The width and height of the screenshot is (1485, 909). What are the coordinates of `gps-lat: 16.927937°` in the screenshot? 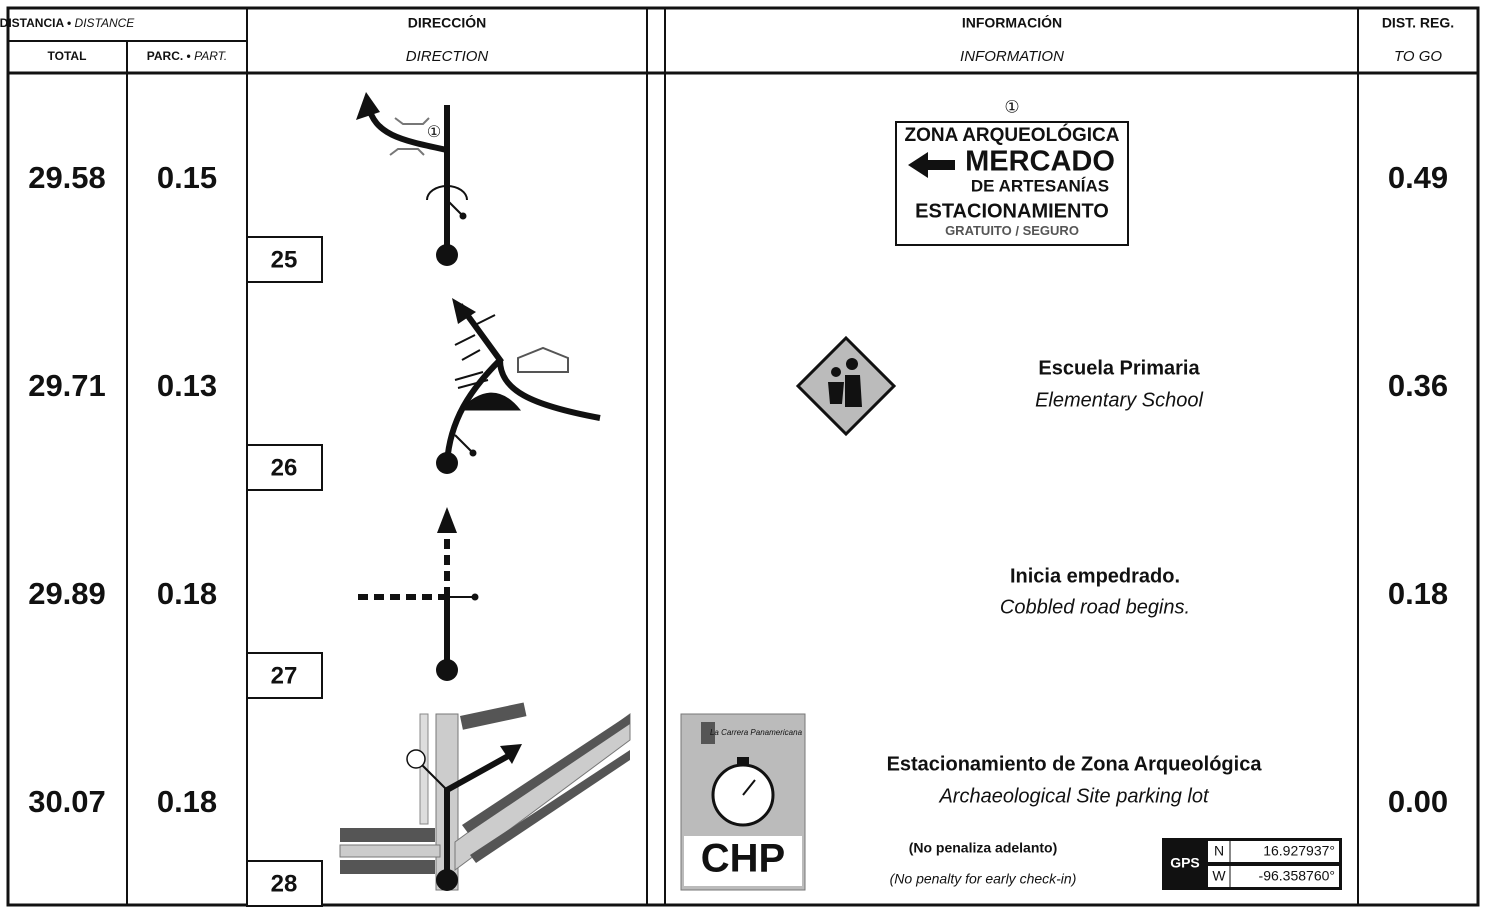 It's located at (1299, 851).